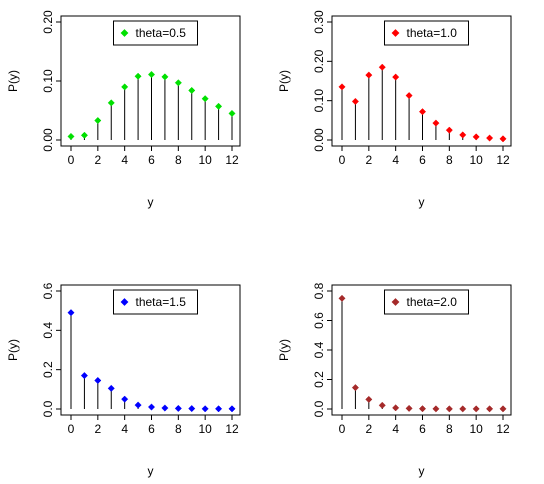  What do you see at coordinates (161, 33) in the screenshot?
I see `legend-label: theta=0.5` at bounding box center [161, 33].